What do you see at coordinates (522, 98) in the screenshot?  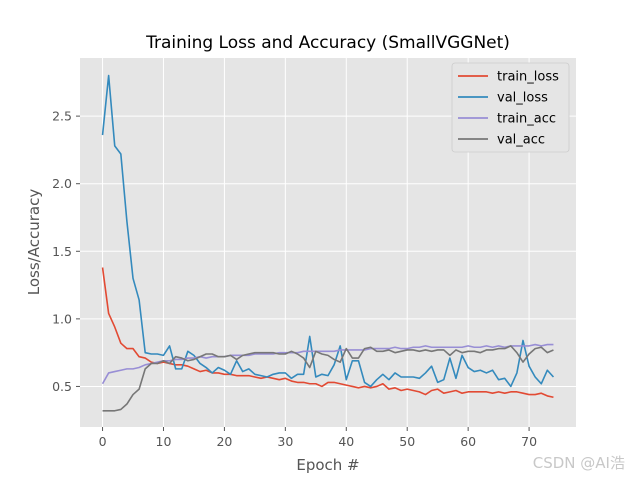 I see `legend-label-val-loss: val_loss` at bounding box center [522, 98].